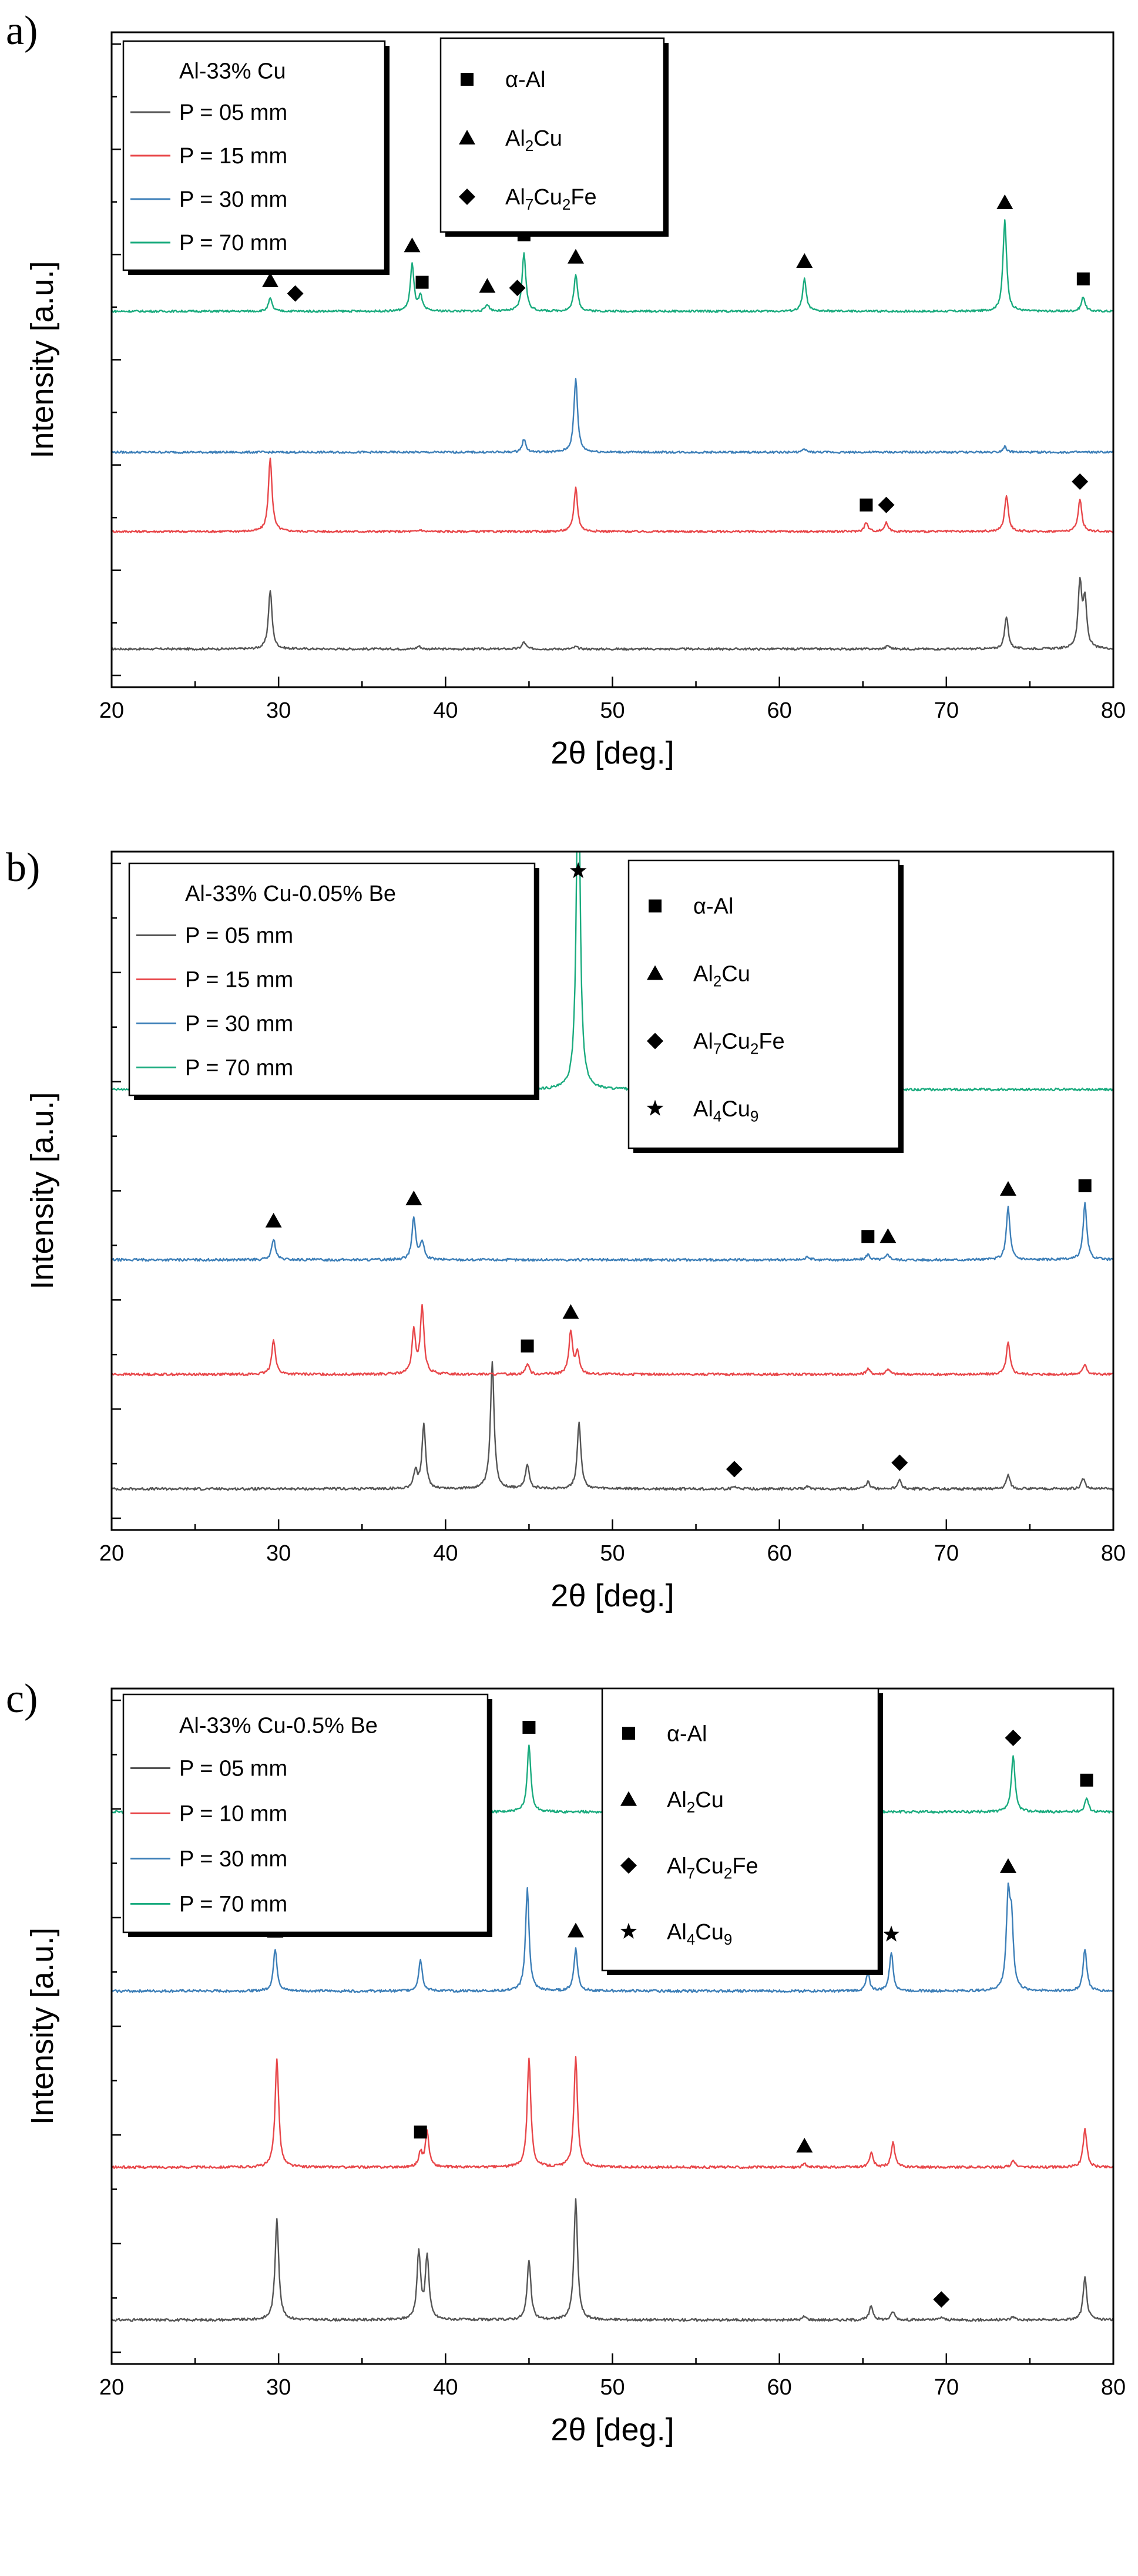 Image resolution: width=1138 pixels, height=2576 pixels. I want to click on series-lines, so click(612, 435).